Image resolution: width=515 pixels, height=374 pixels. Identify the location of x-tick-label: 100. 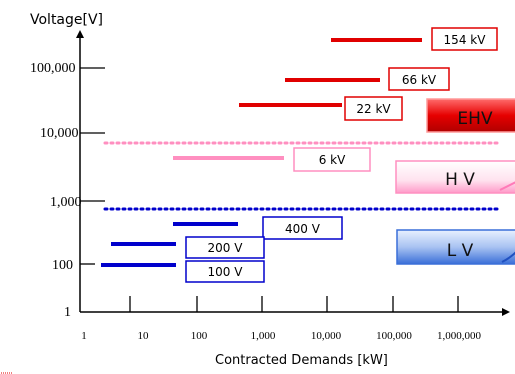
(199, 336).